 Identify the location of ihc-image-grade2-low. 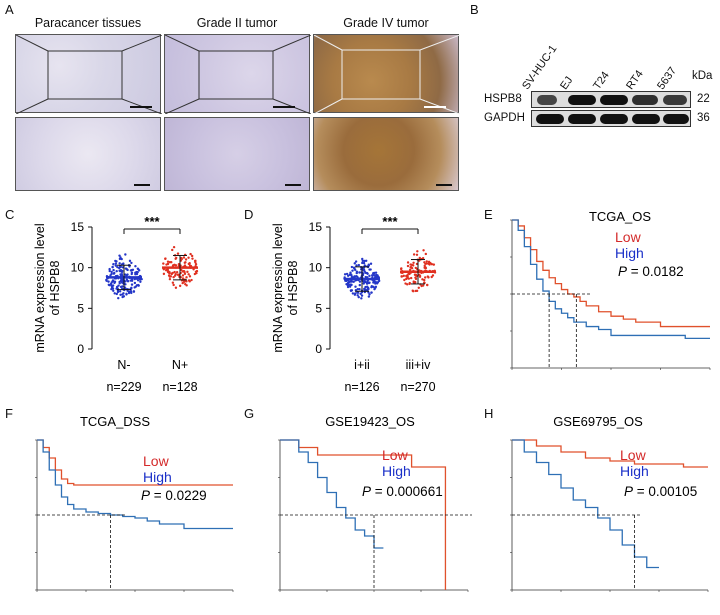
(238, 74).